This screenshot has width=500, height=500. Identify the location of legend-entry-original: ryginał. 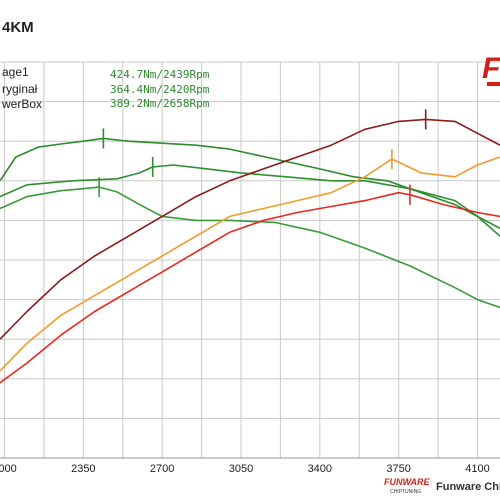
(20, 89).